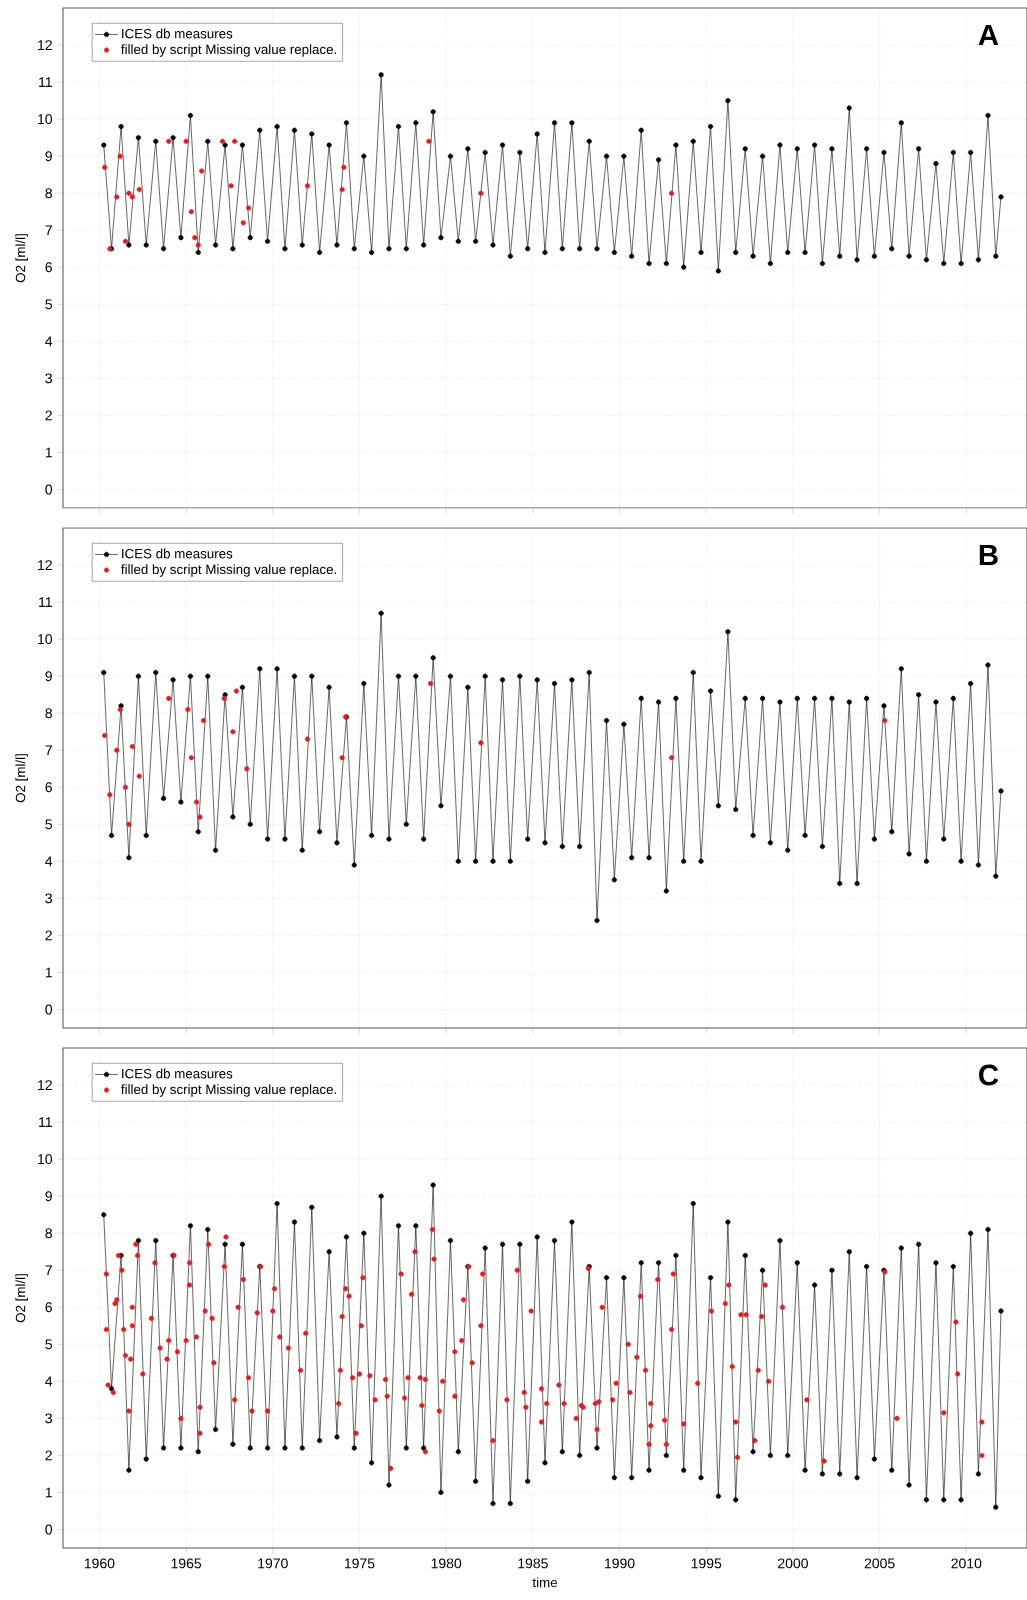 Image resolution: width=1027 pixels, height=1600 pixels. I want to click on x-tick-label: 2005, so click(879, 1563).